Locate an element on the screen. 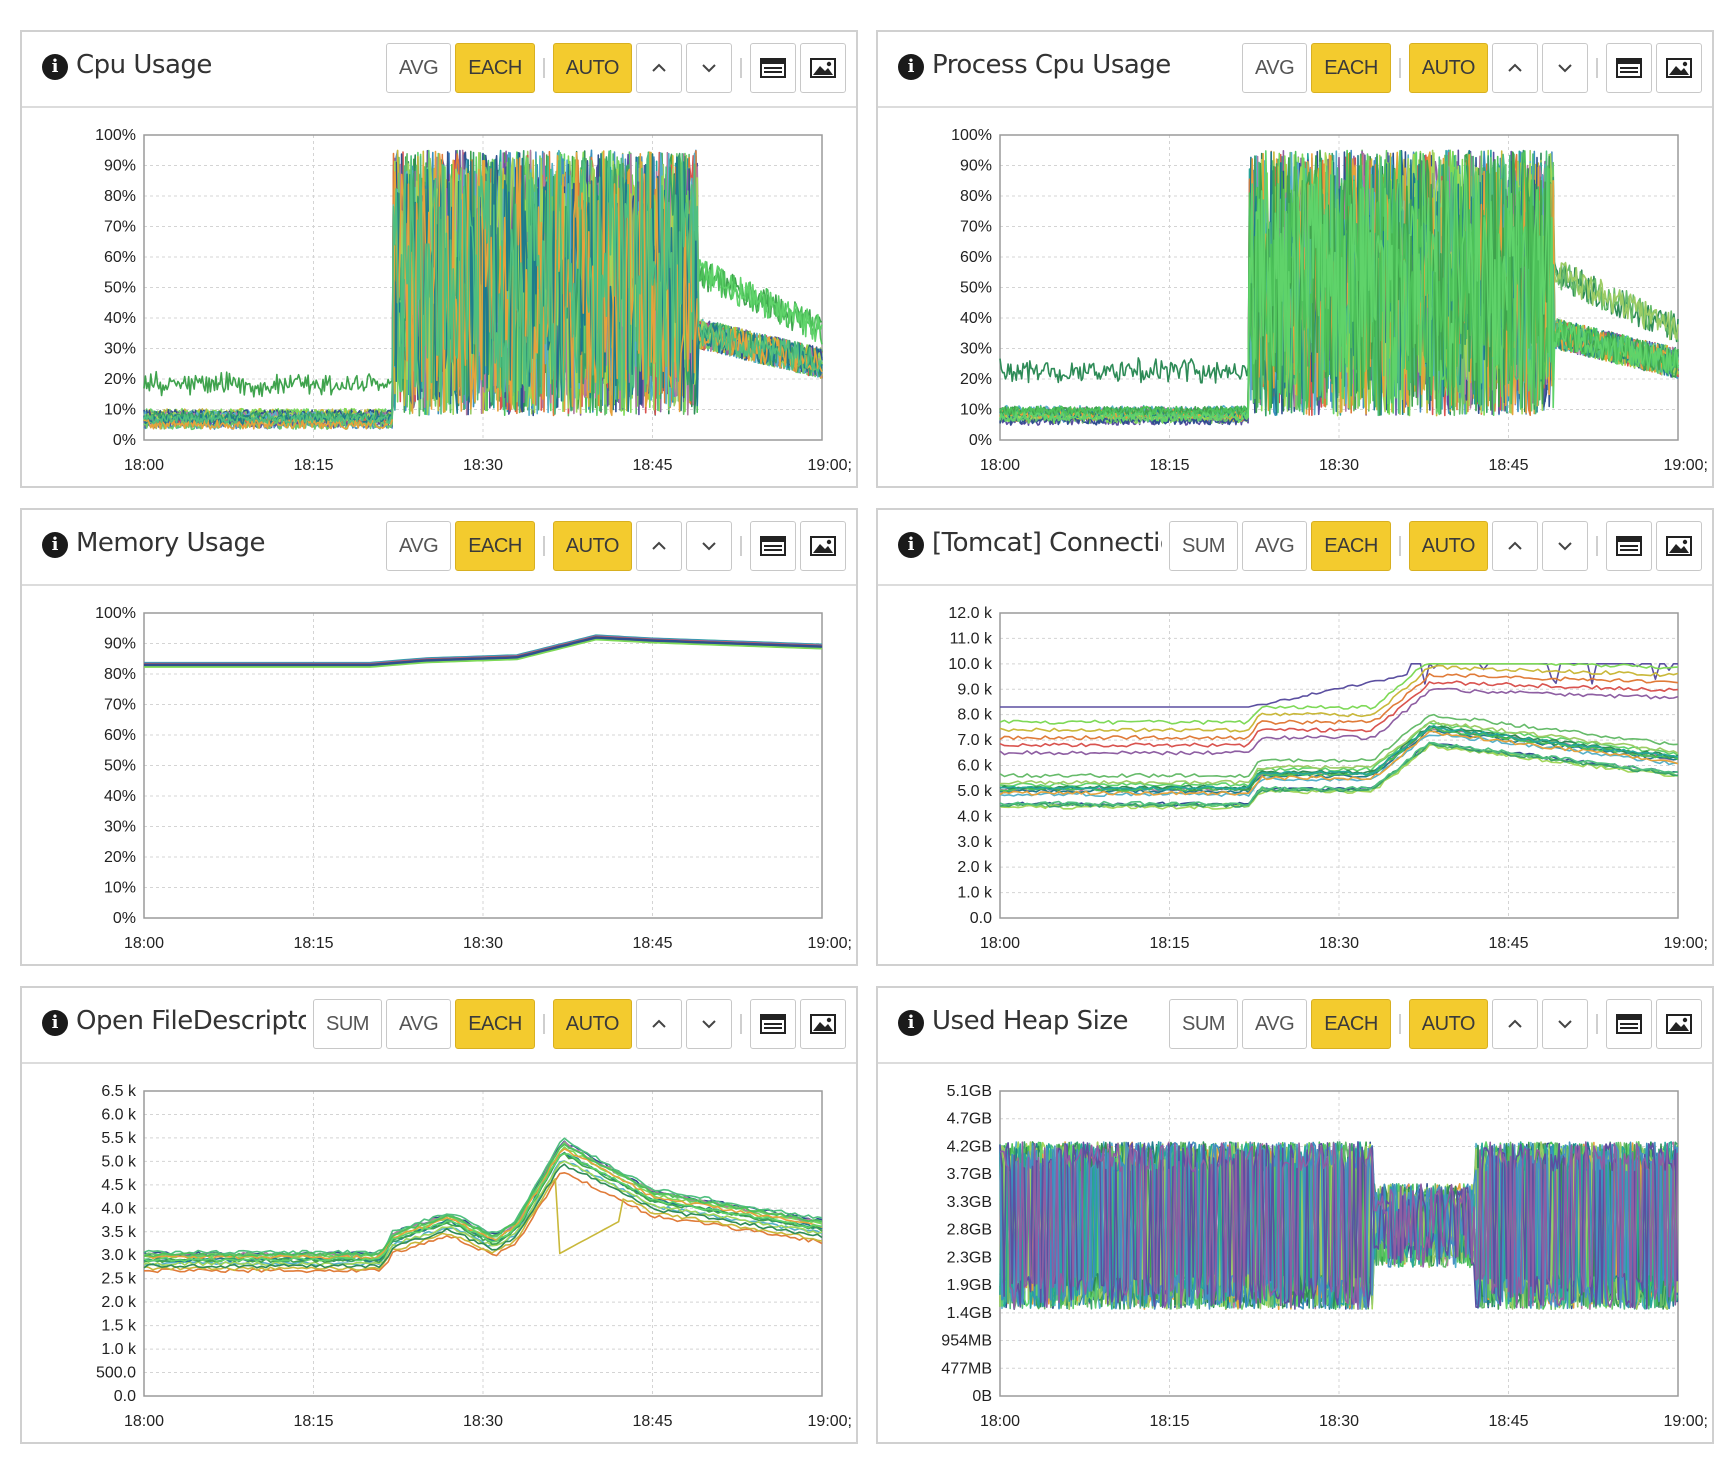 This screenshot has width=1730, height=1464. y-tick-label: 5.1GB is located at coordinates (969, 1091).